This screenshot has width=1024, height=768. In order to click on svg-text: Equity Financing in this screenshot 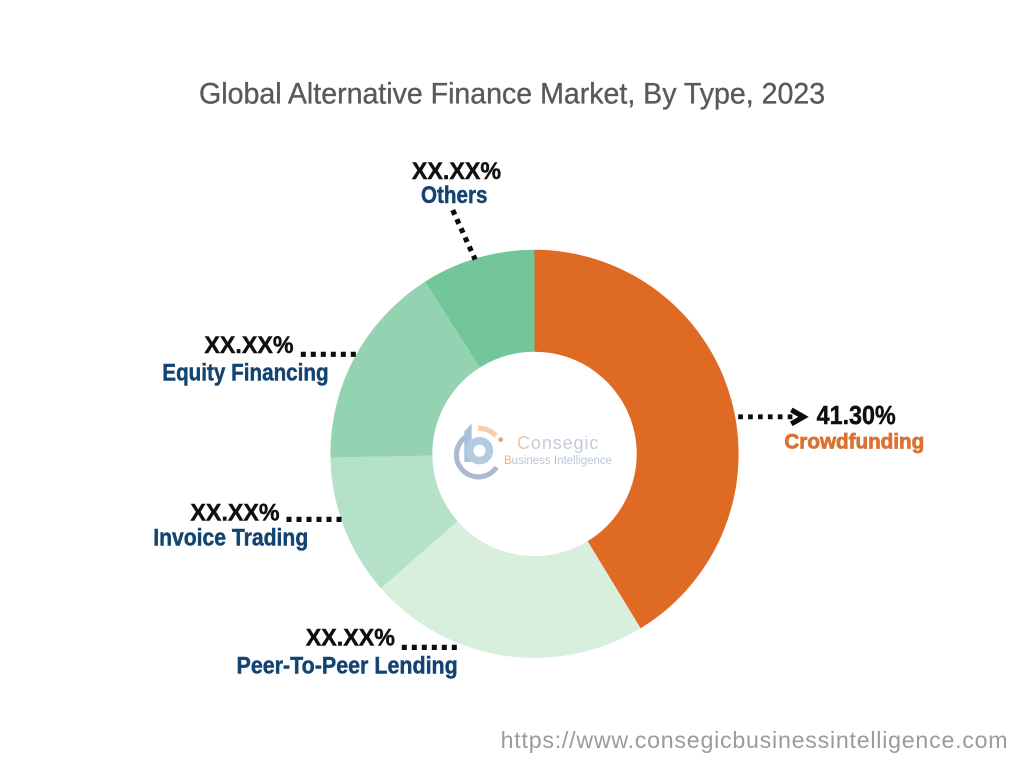, I will do `click(245, 372)`.